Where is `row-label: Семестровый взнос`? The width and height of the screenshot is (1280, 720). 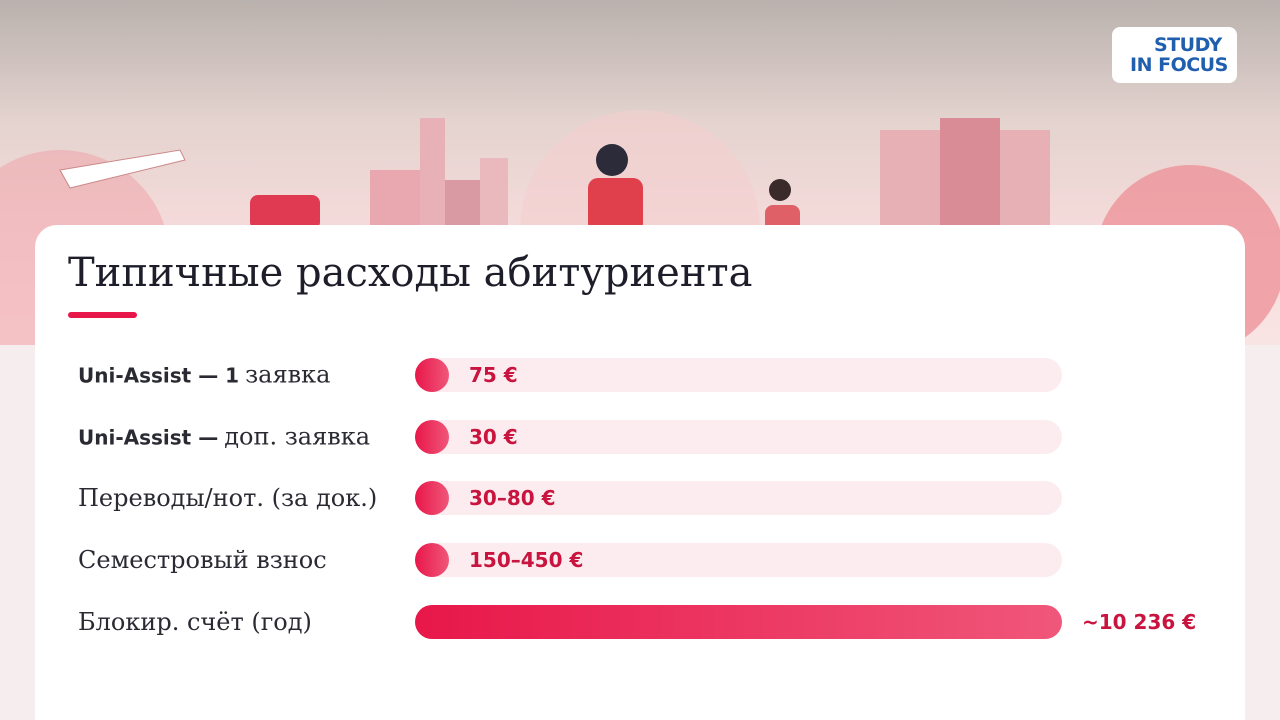 row-label: Семестровый взнос is located at coordinates (233, 560).